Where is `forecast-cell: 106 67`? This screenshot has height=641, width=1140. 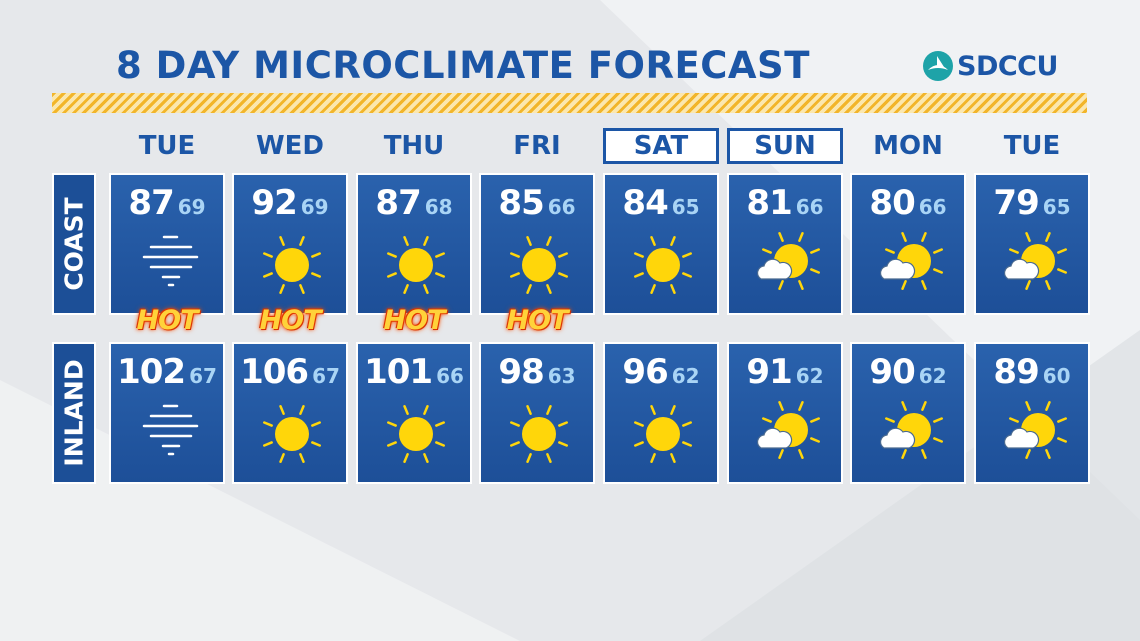 forecast-cell: 106 67 is located at coordinates (290, 413).